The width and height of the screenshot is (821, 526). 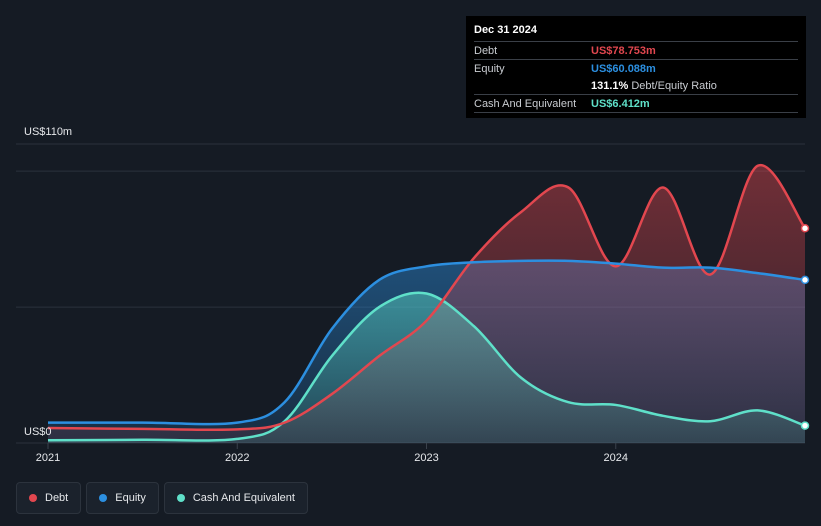 I want to click on legend-dot-equity, so click(x=103, y=498).